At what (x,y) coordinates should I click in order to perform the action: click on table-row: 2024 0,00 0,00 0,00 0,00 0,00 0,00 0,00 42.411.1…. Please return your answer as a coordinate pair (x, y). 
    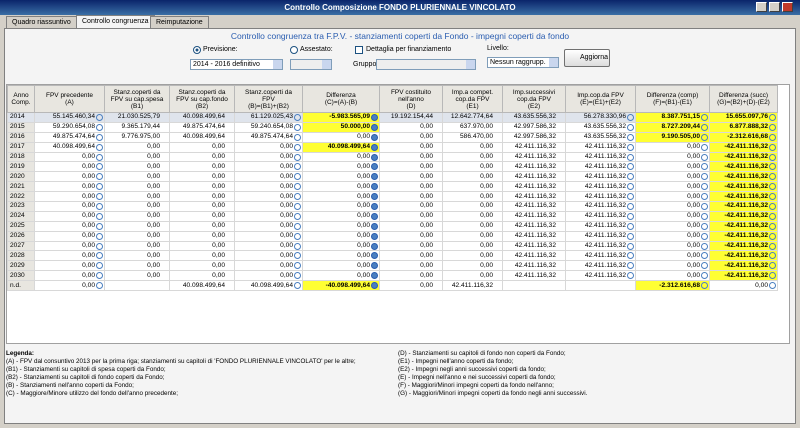
    Looking at the image, I should click on (392, 216).